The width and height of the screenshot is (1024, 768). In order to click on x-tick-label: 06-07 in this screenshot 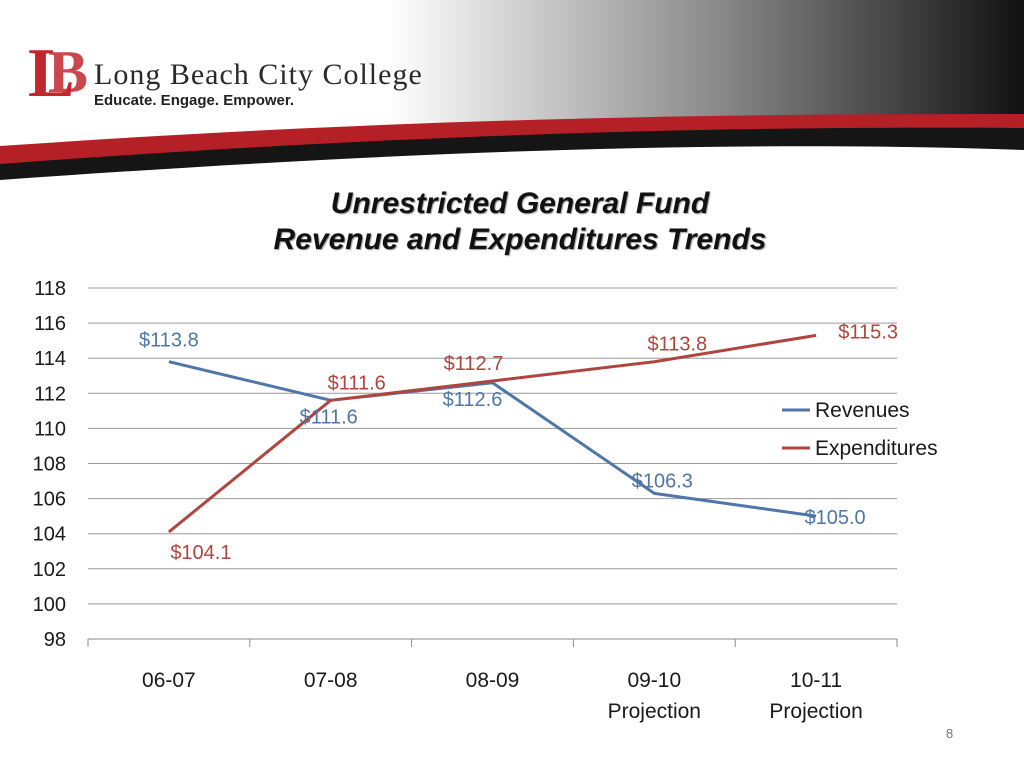, I will do `click(169, 680)`.